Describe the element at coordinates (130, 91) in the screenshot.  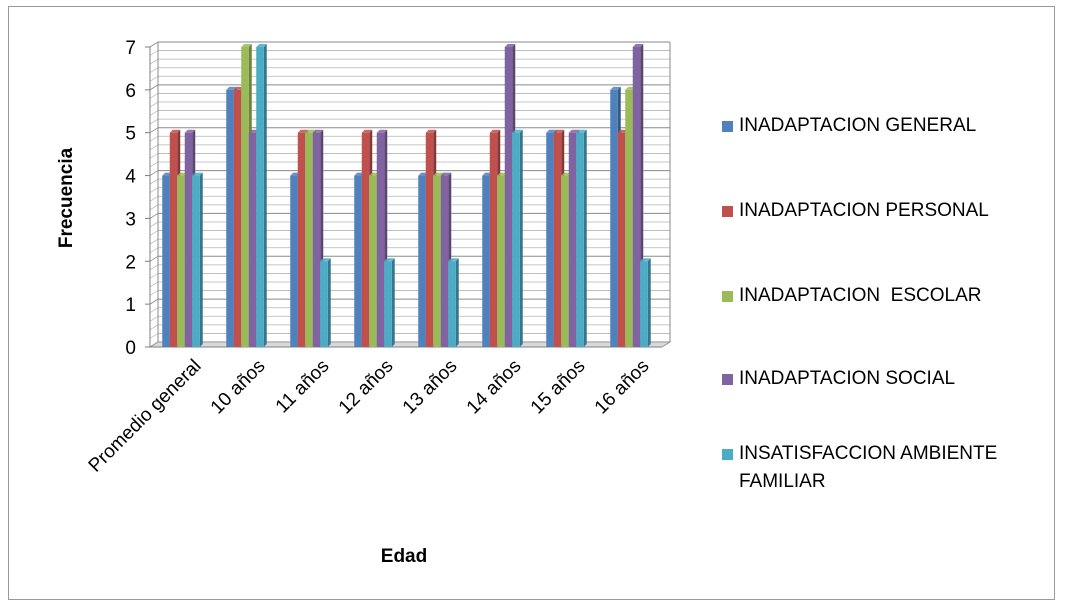
I see `y-tick-label: 6` at that location.